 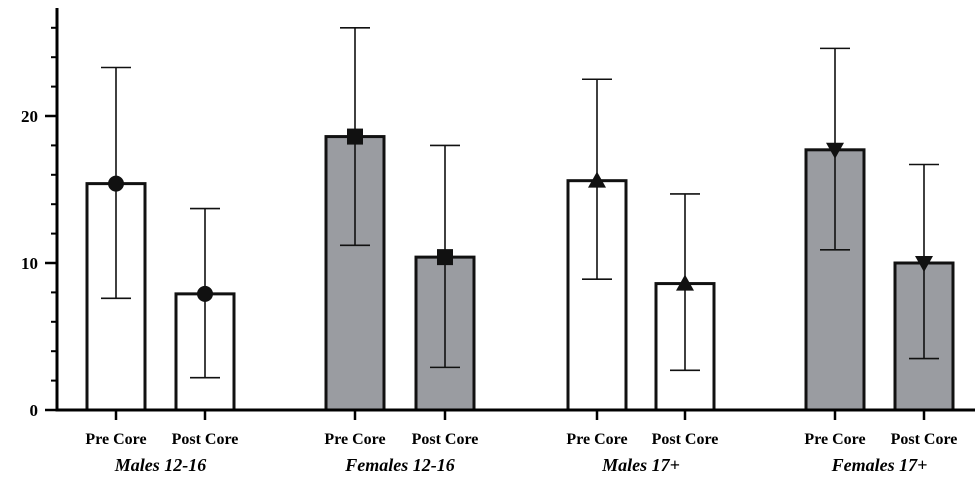 What do you see at coordinates (354, 439) in the screenshot?
I see `category-label-1-0: Pre Core` at bounding box center [354, 439].